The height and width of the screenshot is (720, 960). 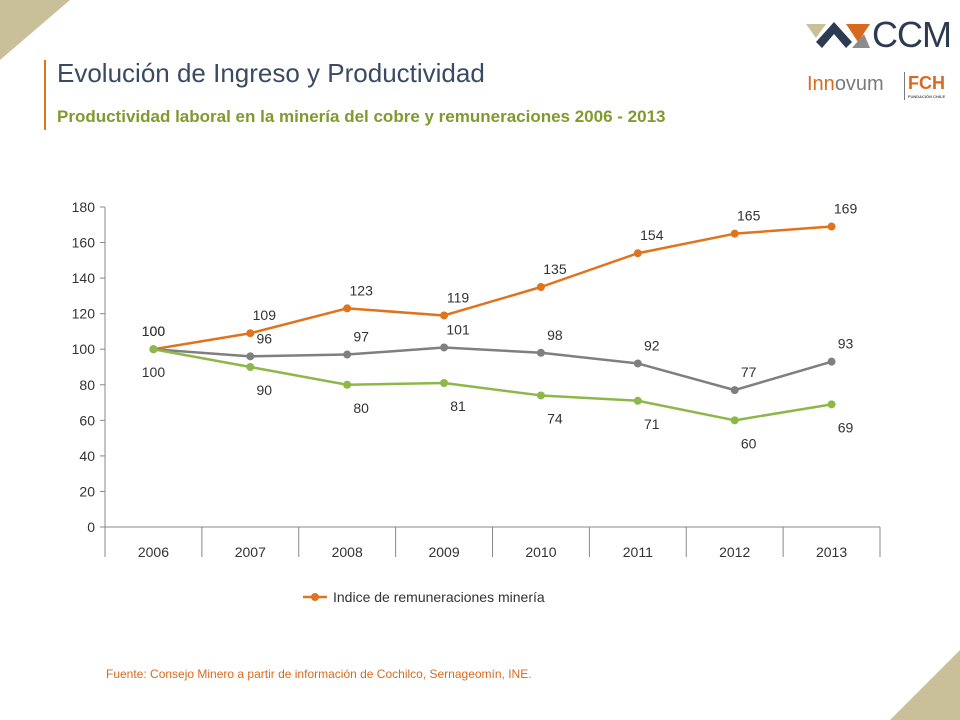 I want to click on ccm-logo-text: CCM, so click(x=912, y=34).